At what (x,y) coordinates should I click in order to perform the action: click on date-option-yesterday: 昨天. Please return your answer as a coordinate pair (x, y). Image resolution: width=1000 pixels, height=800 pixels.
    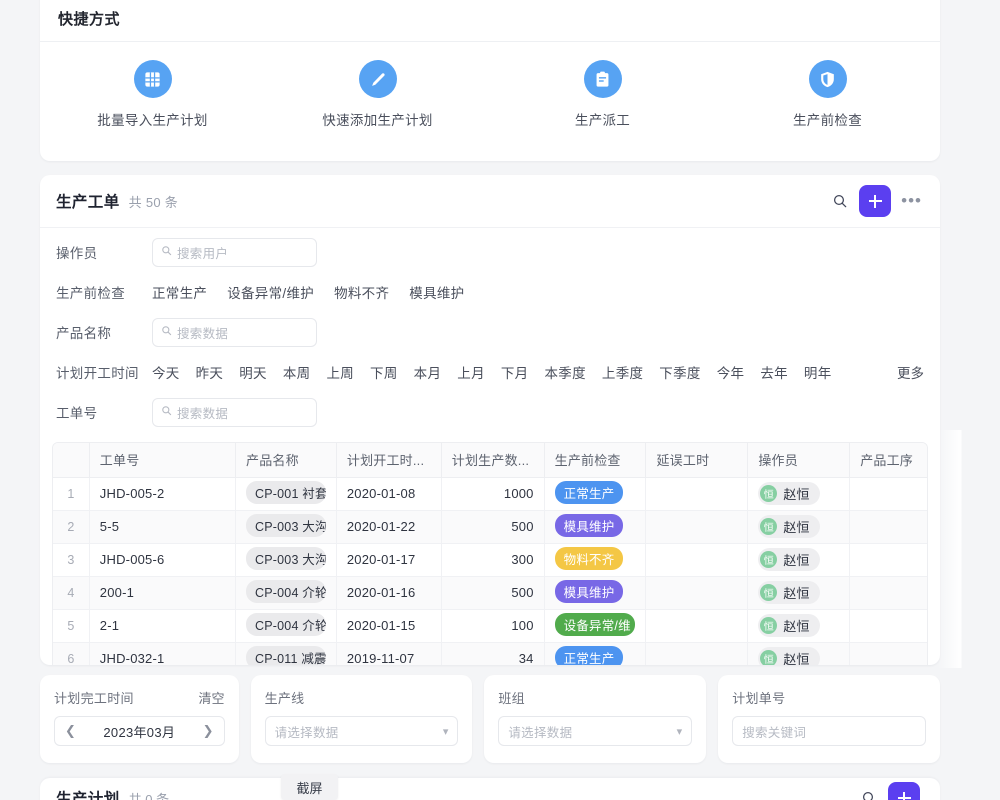
    Looking at the image, I should click on (209, 373).